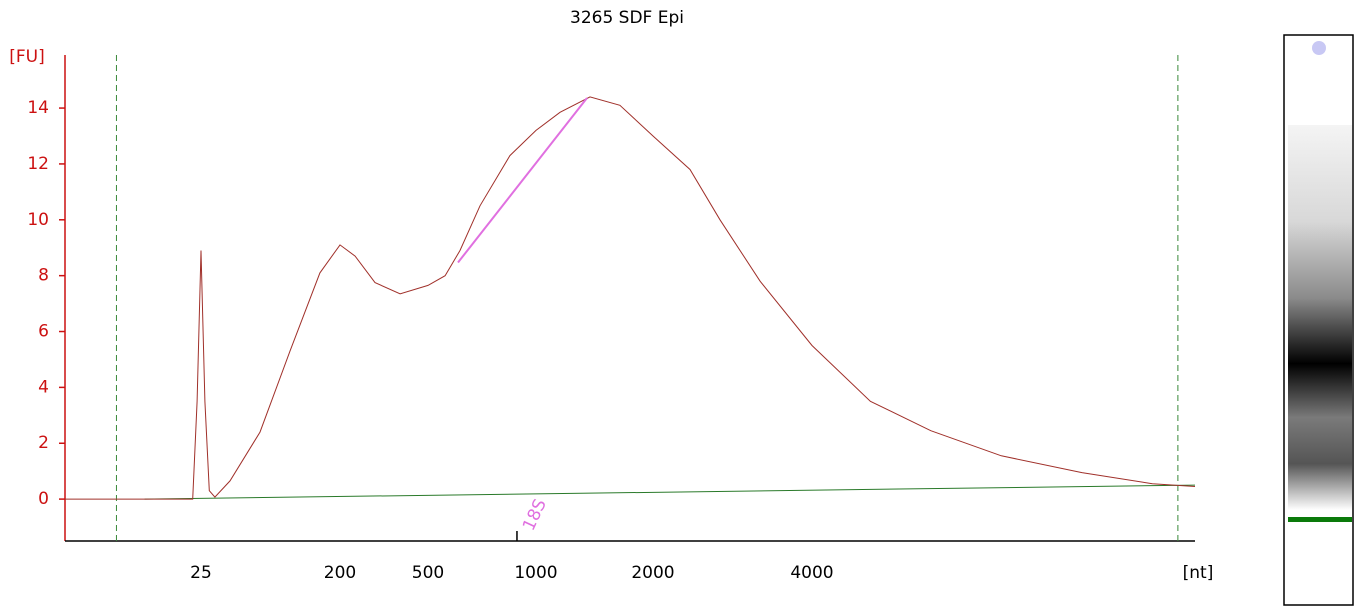  I want to click on gel-dot, so click(1319, 48).